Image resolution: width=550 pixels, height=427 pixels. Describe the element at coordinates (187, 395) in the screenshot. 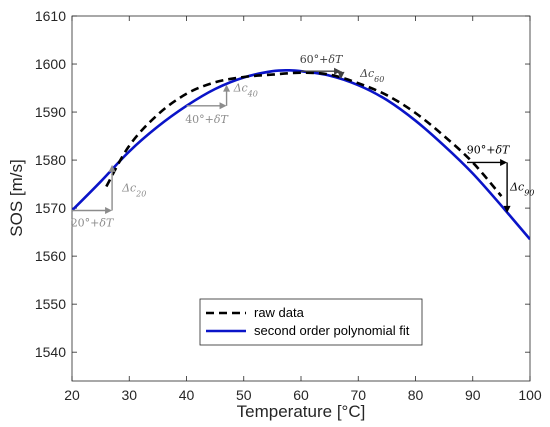

I see `x-tick-label: 40` at that location.